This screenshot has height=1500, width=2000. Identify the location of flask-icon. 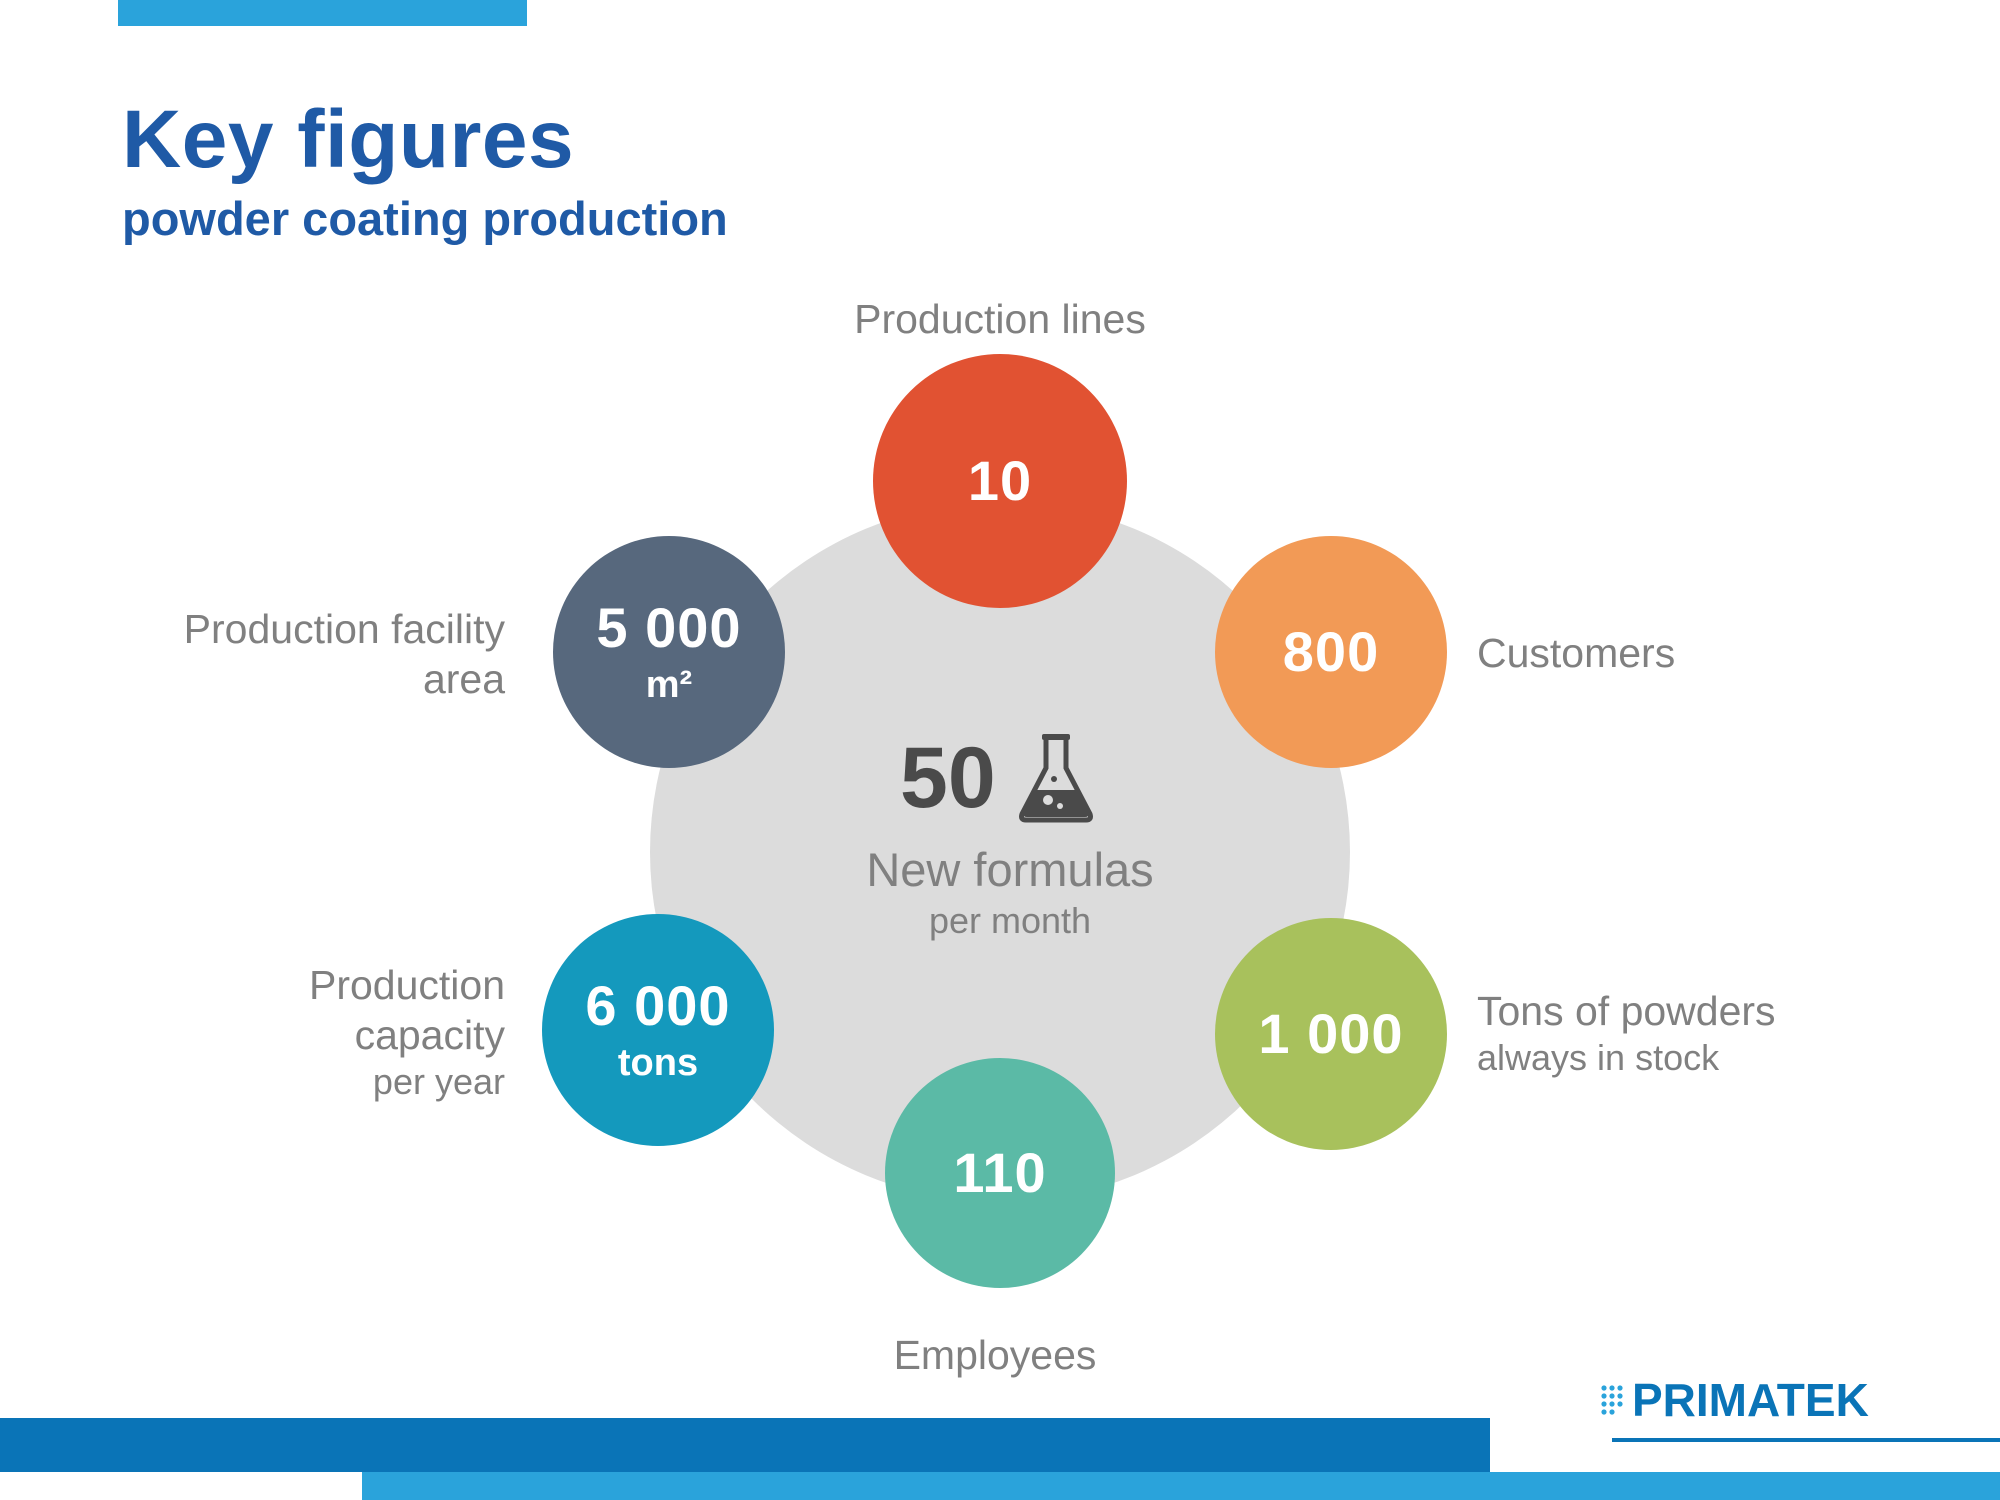
(1056, 778).